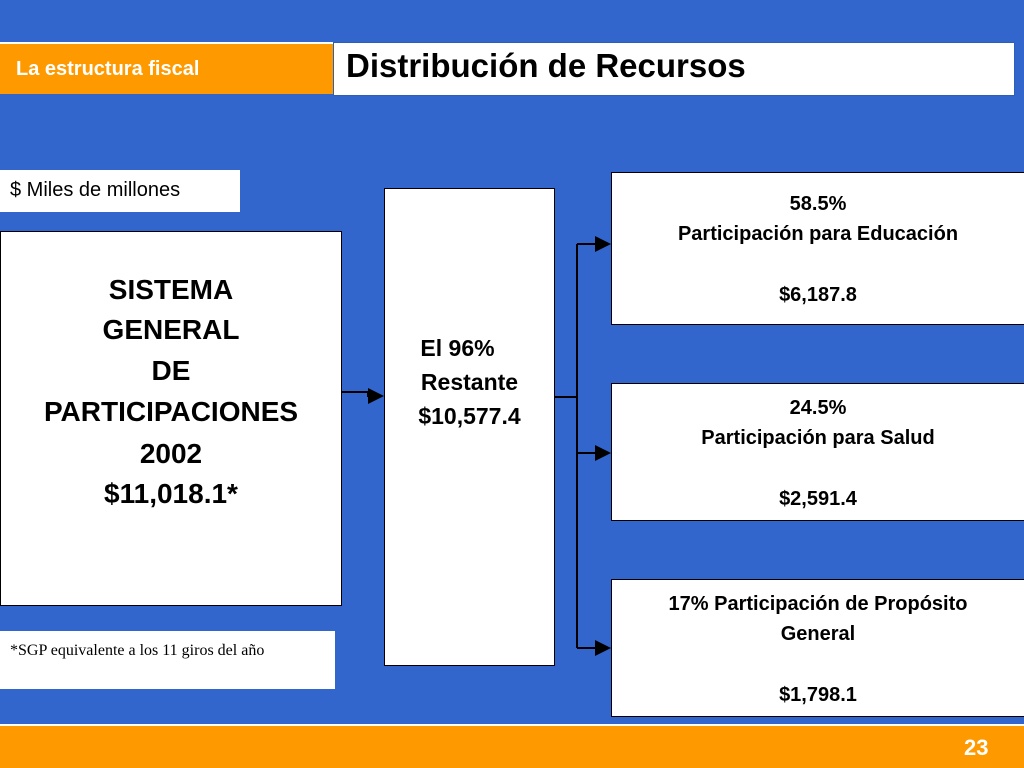 The image size is (1024, 768). Describe the element at coordinates (167, 660) in the screenshot. I see `footnote-box: *SGP equivalente a los 11 giros del año` at that location.